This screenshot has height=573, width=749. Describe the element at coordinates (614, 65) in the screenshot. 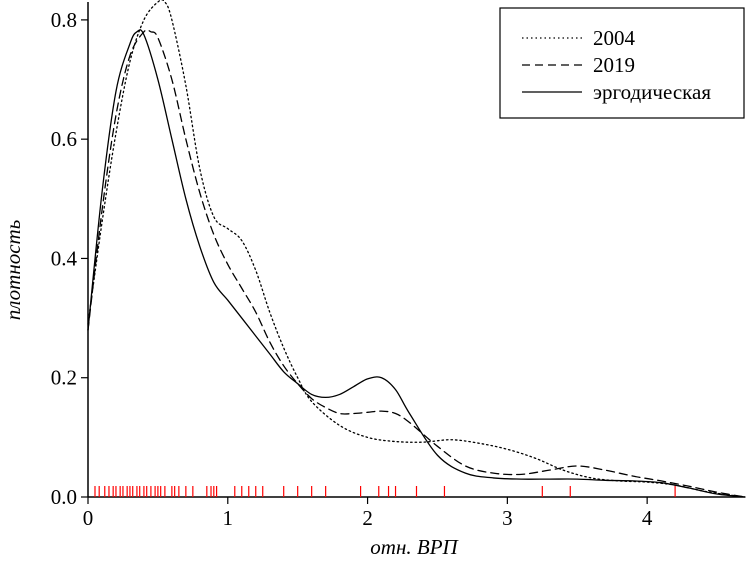

I see `legend-label: 2019` at that location.